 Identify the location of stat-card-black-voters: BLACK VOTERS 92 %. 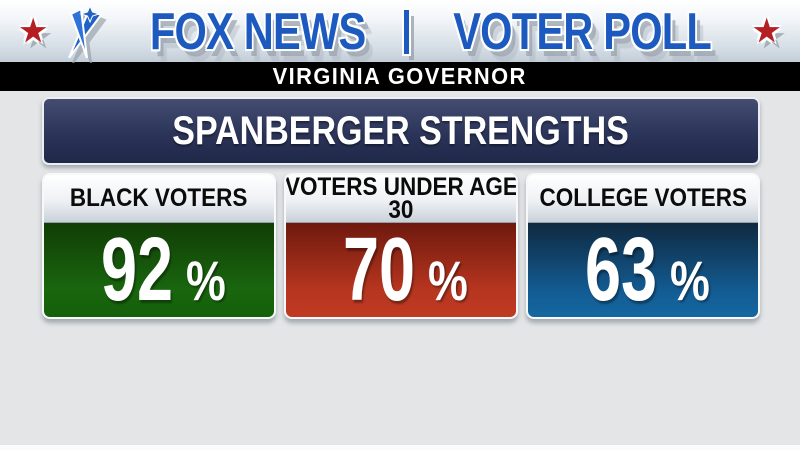
(159, 246).